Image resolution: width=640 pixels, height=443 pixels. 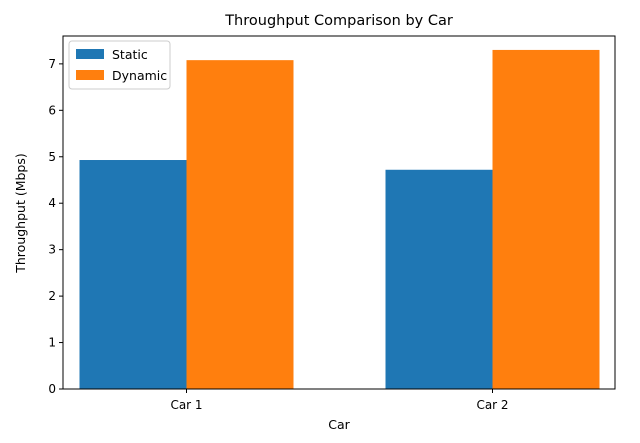 I want to click on y-tick-label: 1, so click(x=52, y=343).